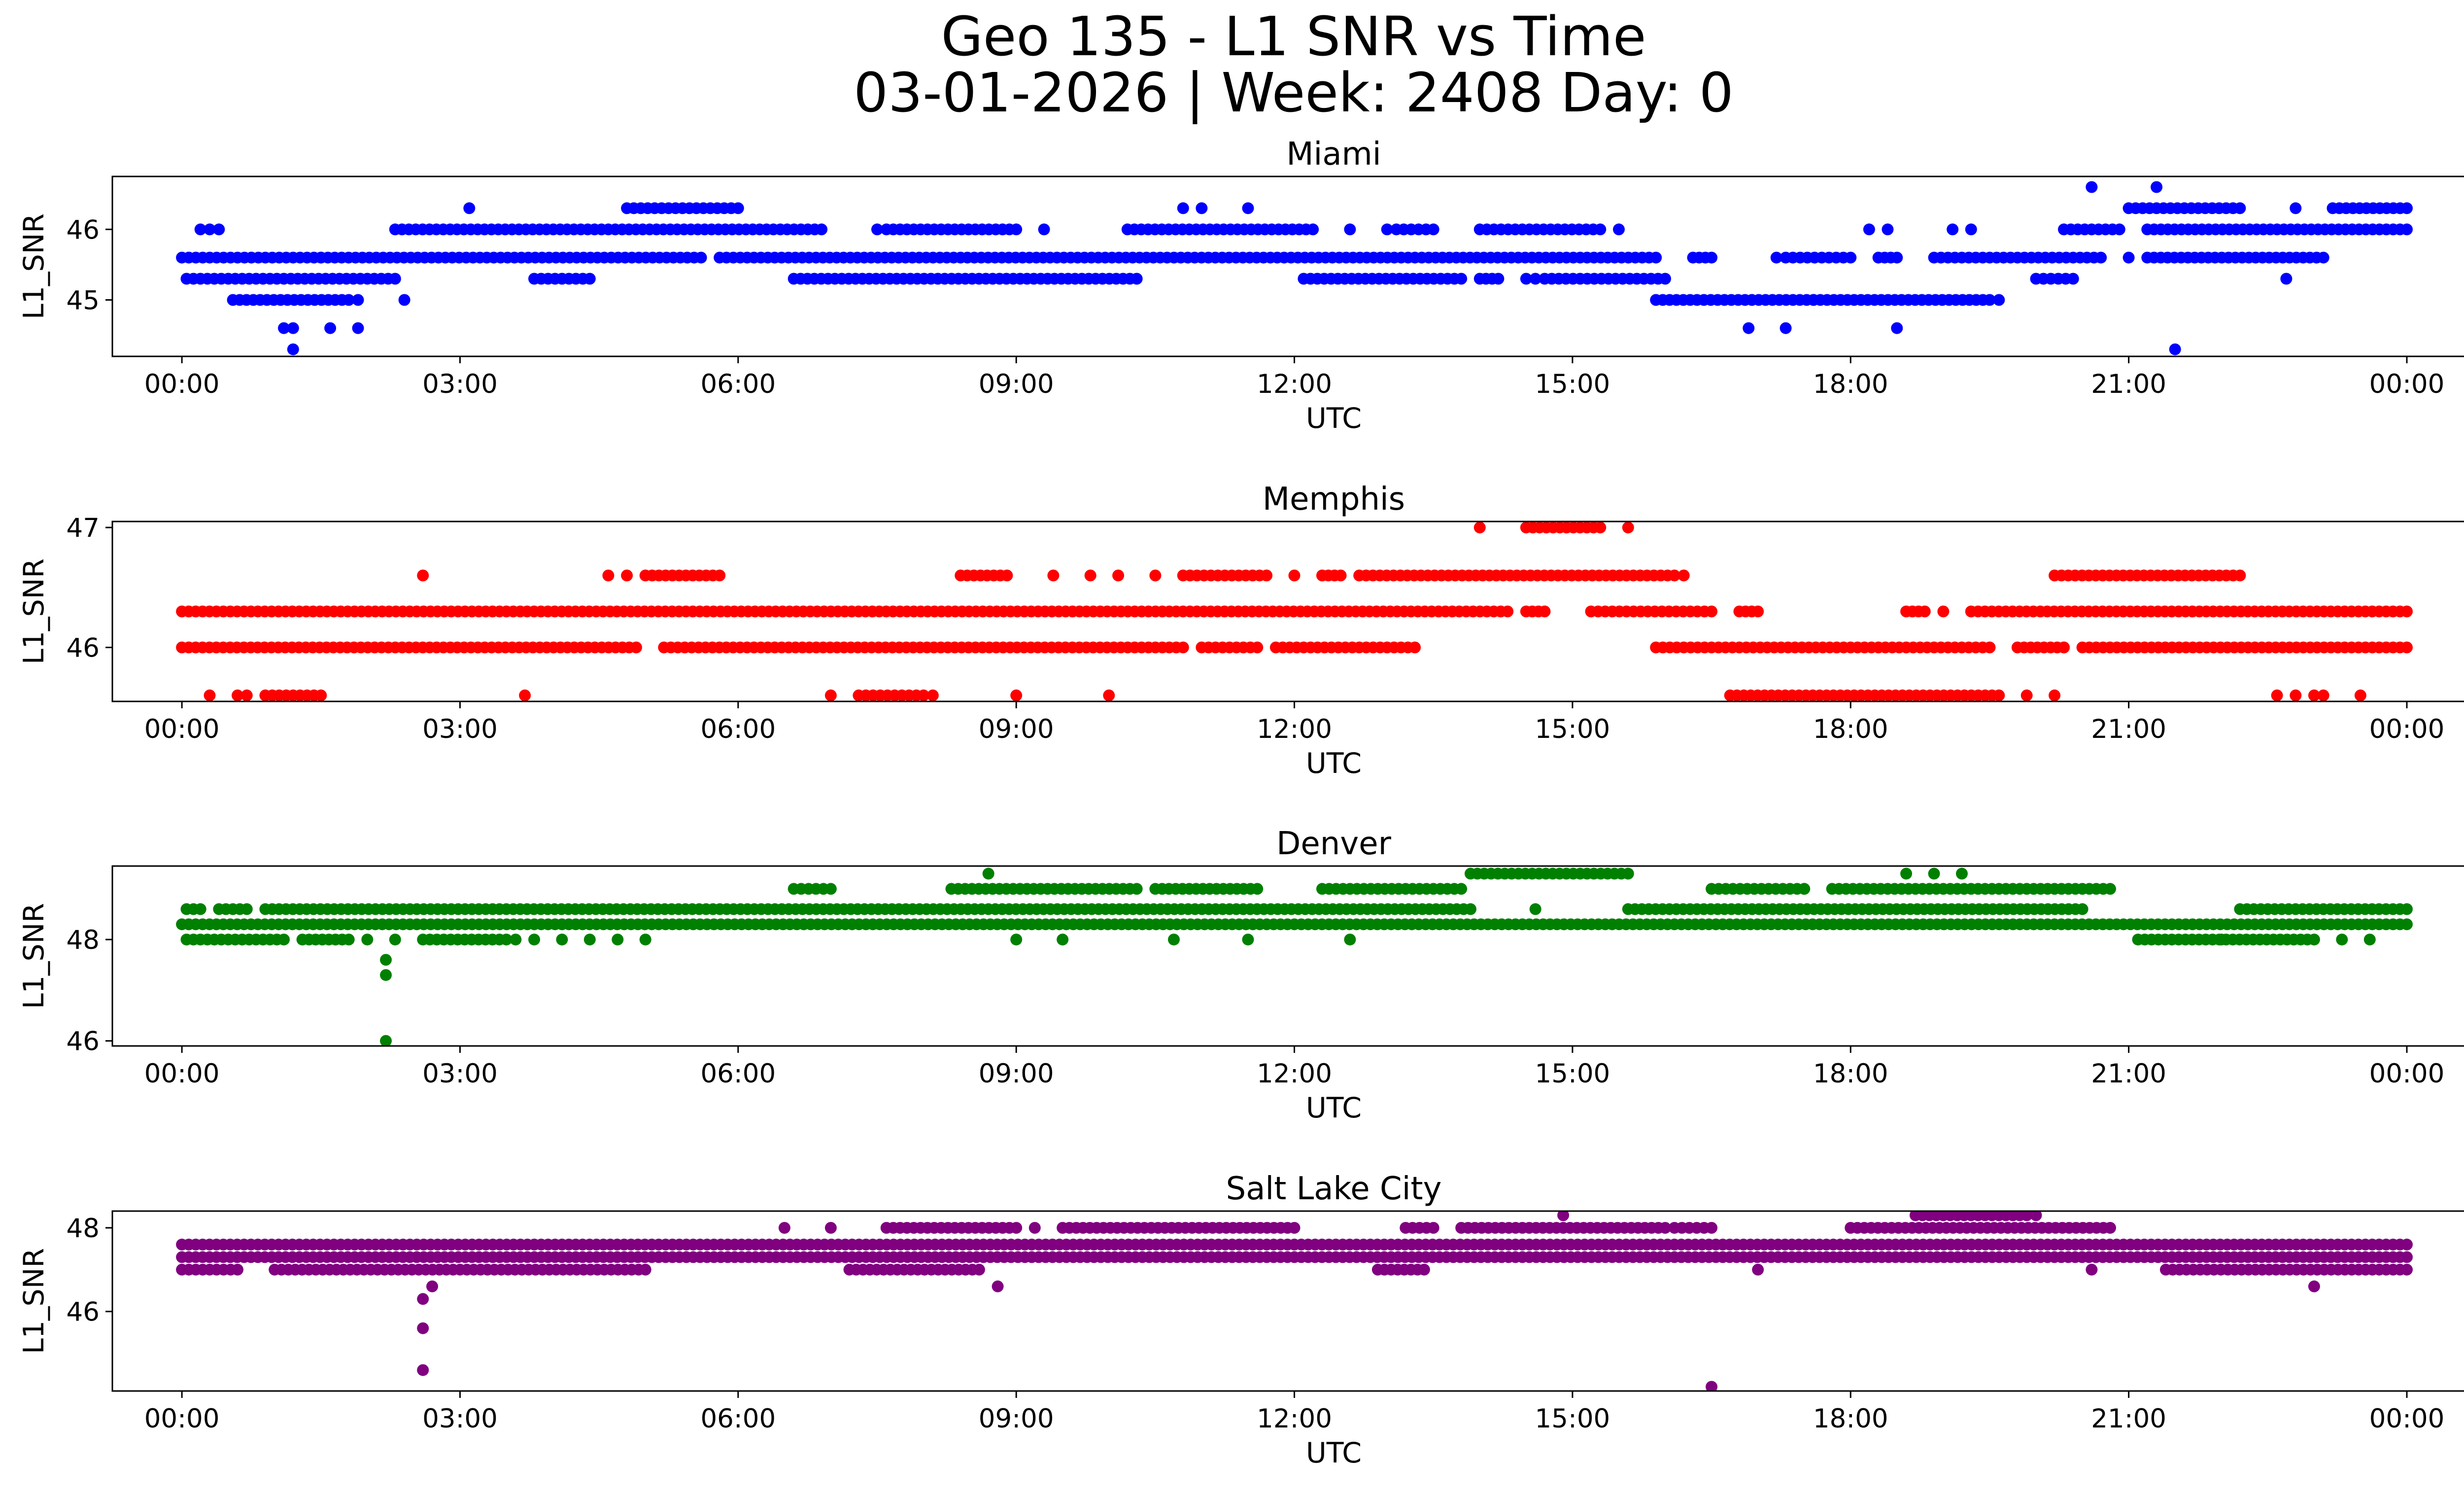  Describe the element at coordinates (1294, 93) in the screenshot. I see `chart-title-line-2: 03-01-2026 | Week: 2408 Day: 0` at that location.